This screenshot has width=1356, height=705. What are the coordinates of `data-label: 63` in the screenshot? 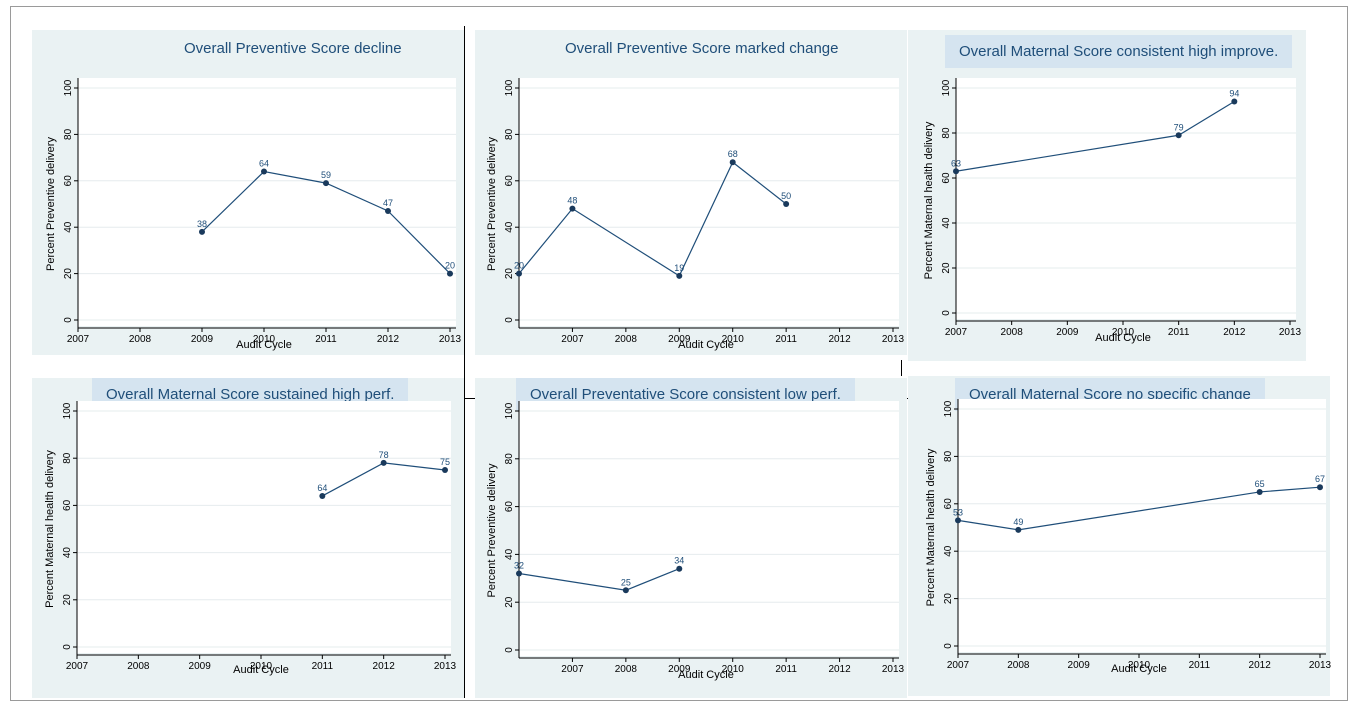 It's located at (956, 163).